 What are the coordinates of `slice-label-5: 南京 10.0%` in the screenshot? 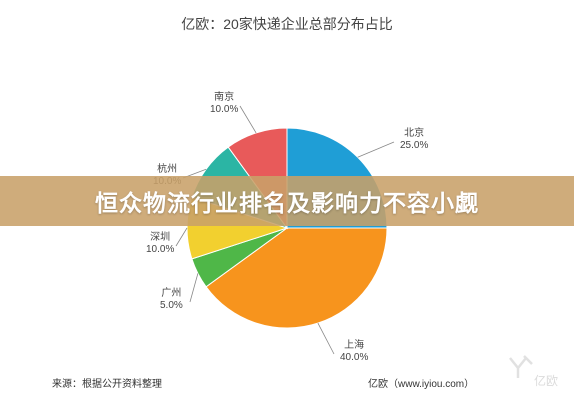 It's located at (224, 104).